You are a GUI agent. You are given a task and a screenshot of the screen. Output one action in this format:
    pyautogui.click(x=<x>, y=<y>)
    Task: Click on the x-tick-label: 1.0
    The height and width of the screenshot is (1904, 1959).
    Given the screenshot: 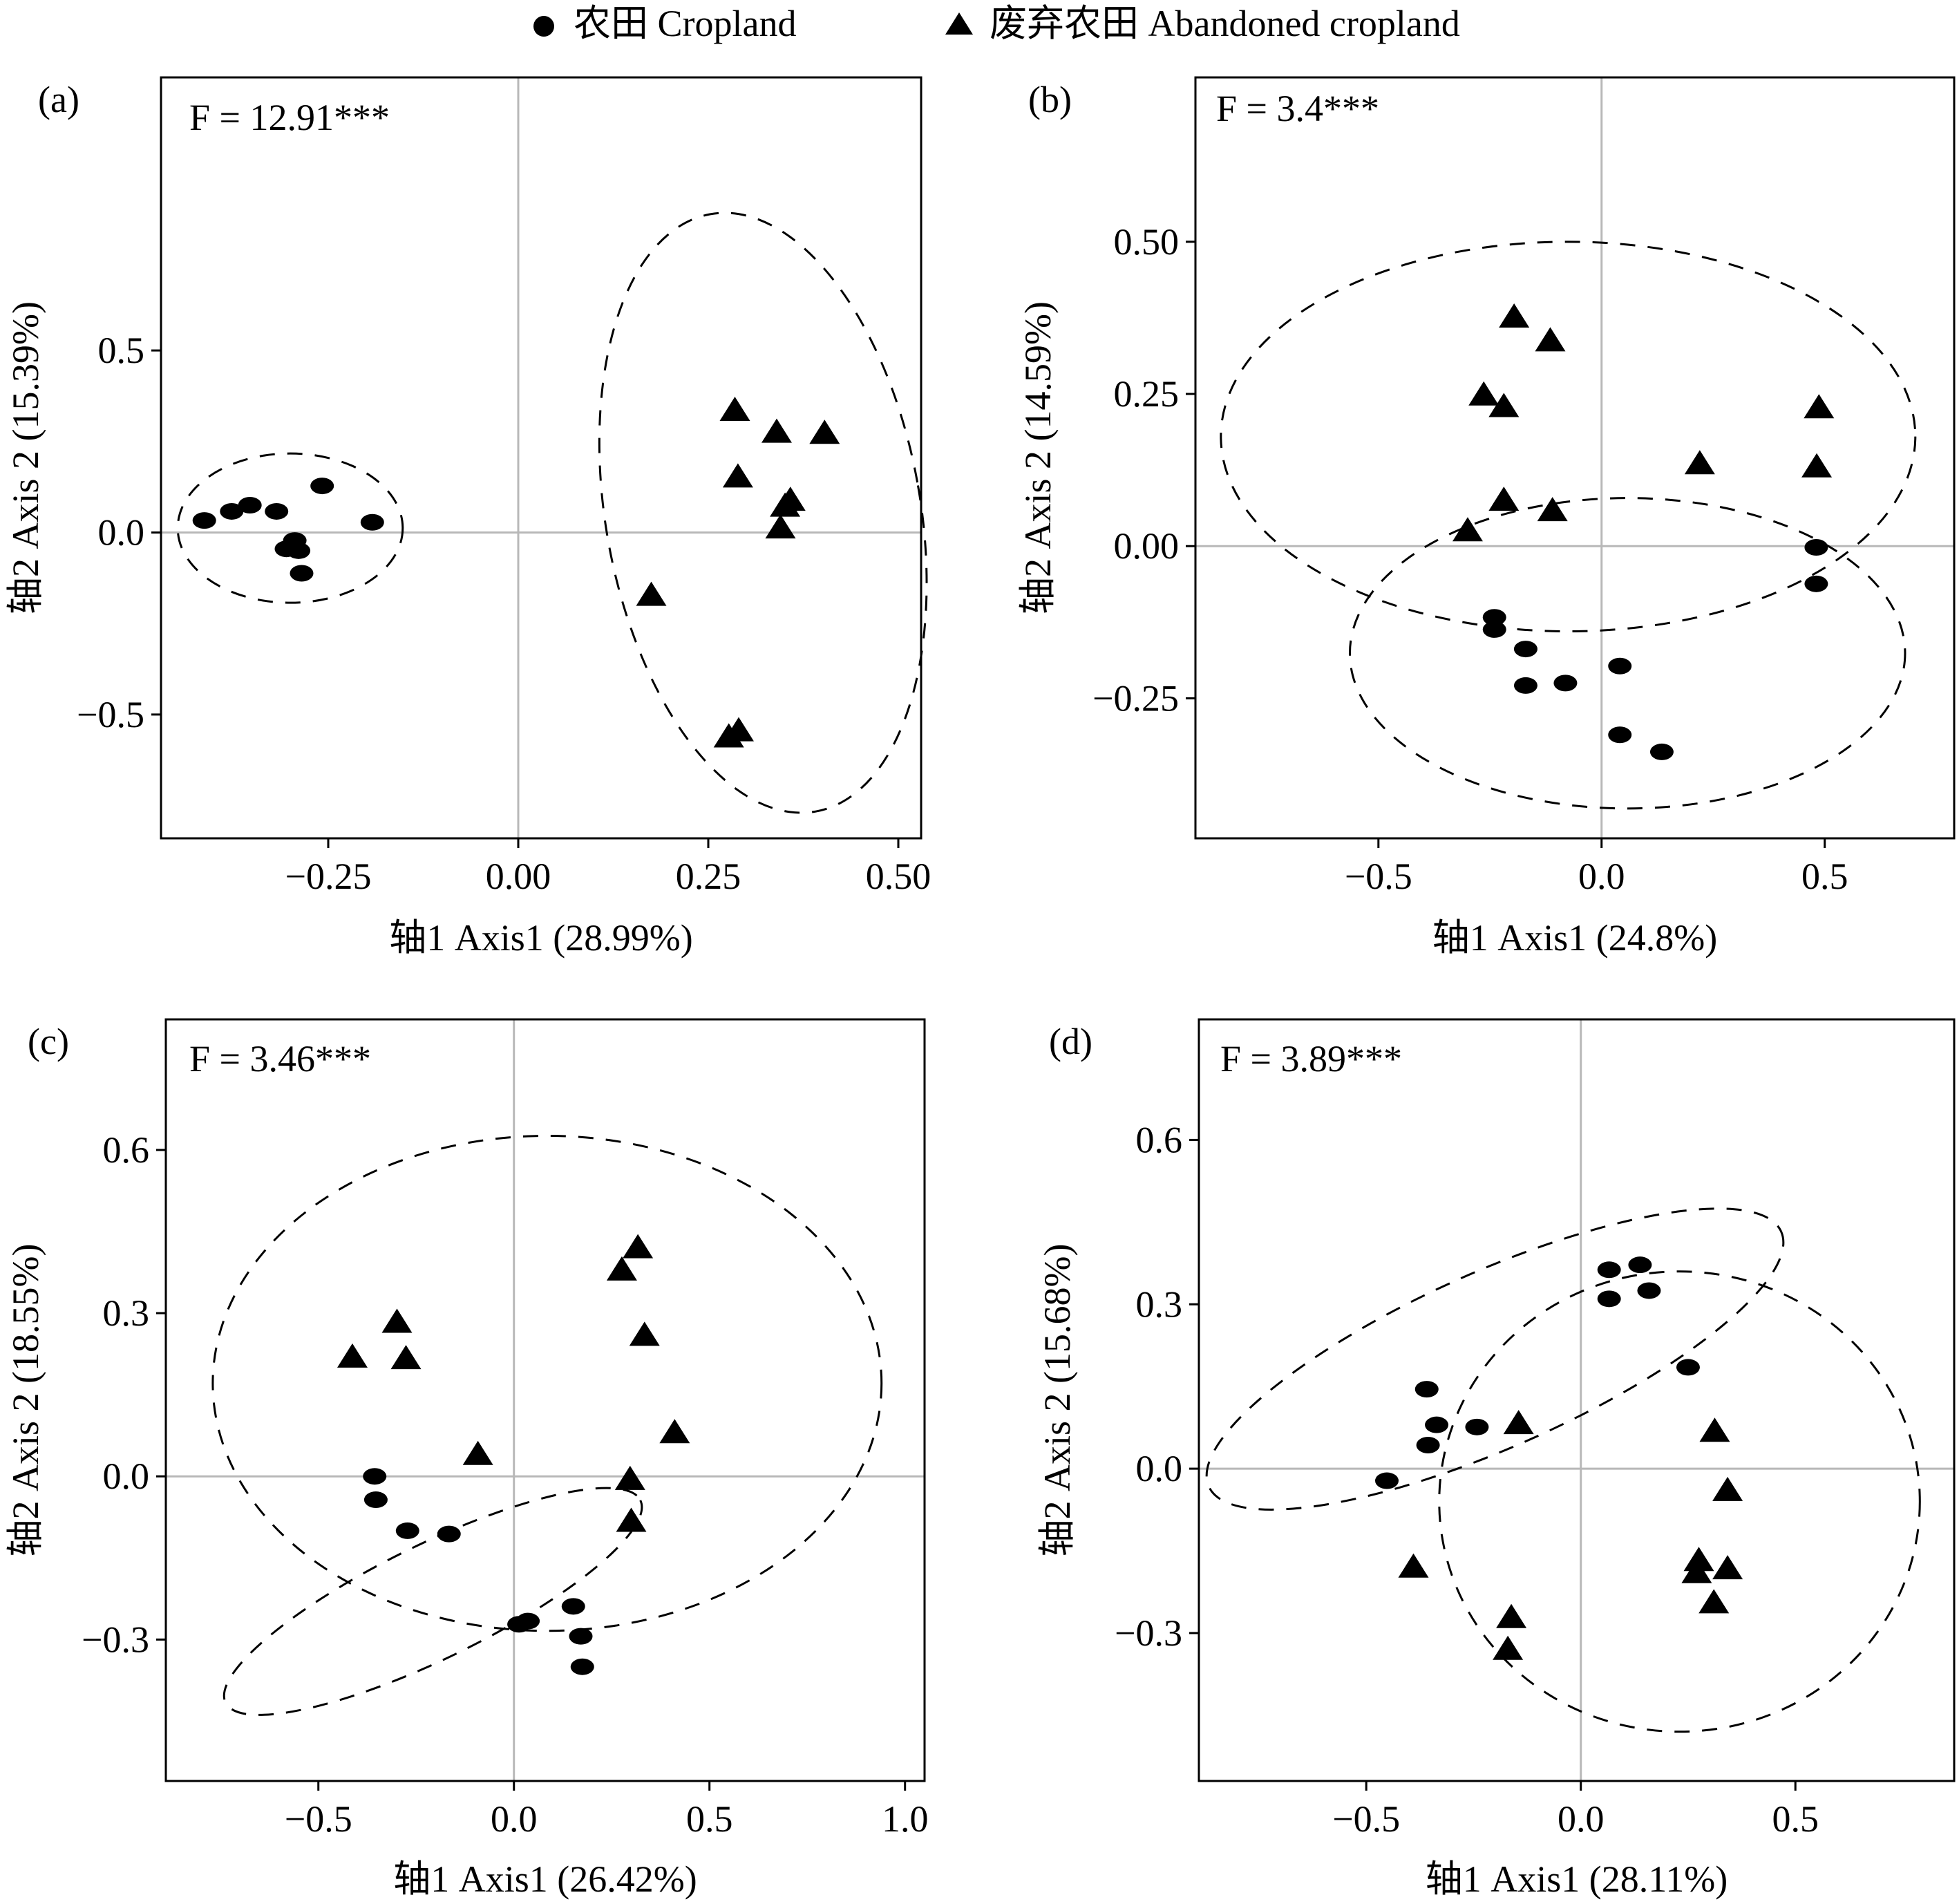 What is the action you would take?
    pyautogui.click(x=905, y=1819)
    